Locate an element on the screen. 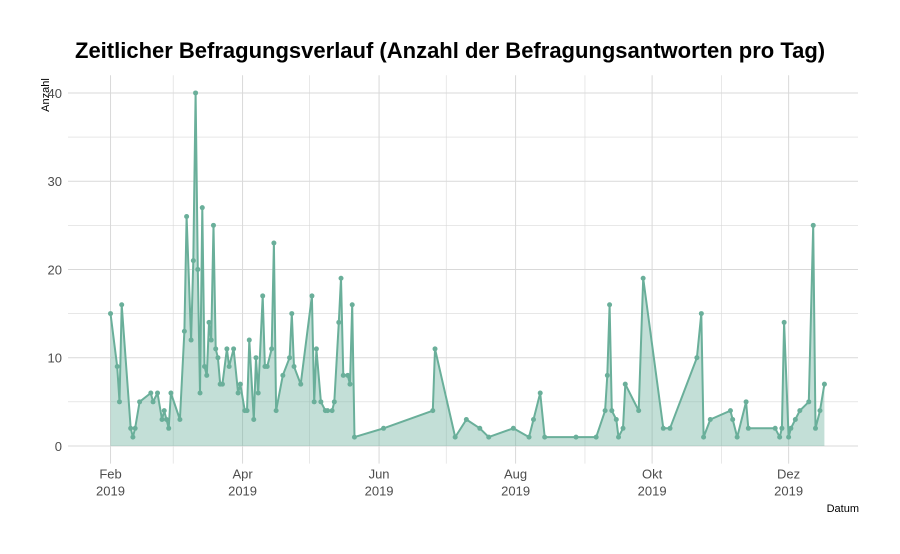  x-tick-label: Dez is located at coordinates (788, 474).